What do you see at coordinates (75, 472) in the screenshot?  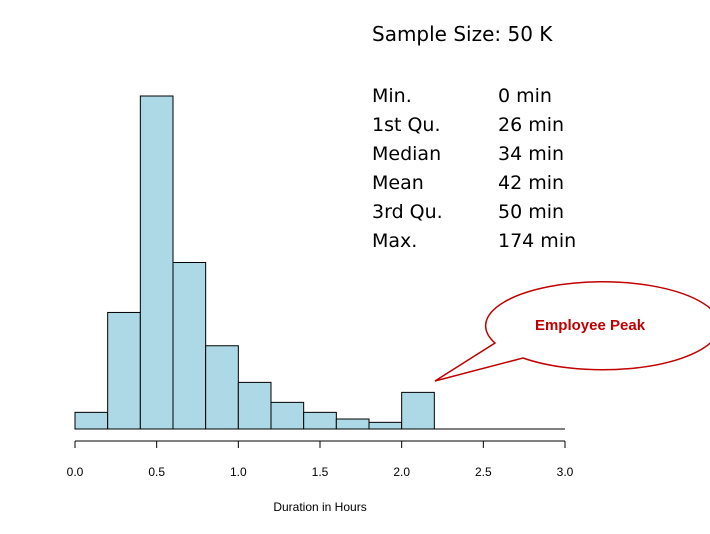 I see `x-tick-label-0: 0.0` at bounding box center [75, 472].